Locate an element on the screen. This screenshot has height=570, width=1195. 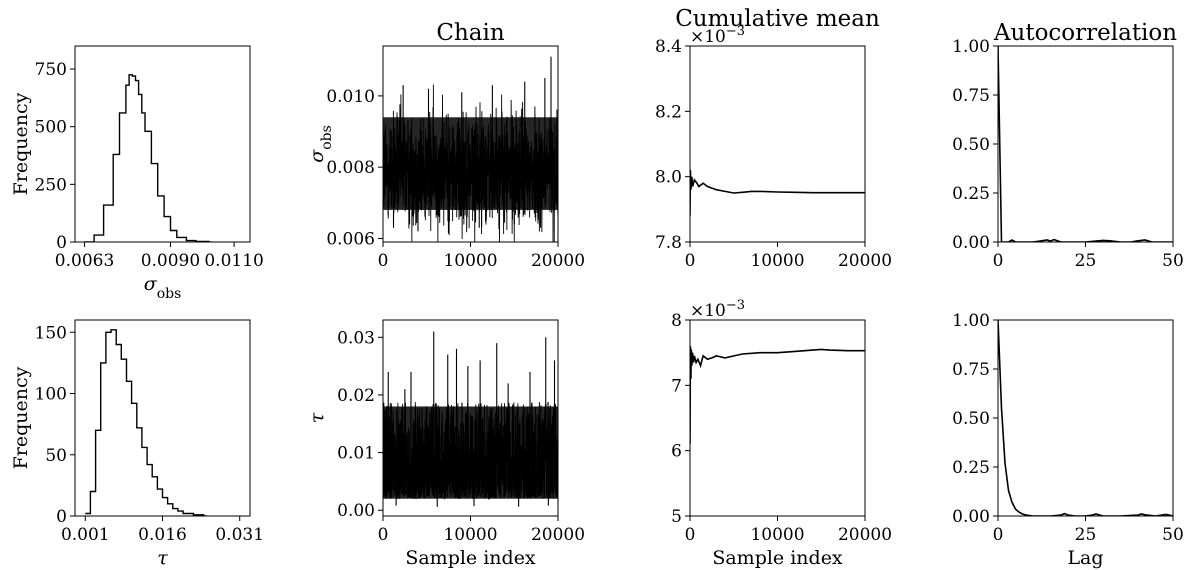
panel-acf-tau: 0 25 50 0.00 0.25 0.50 0.75 1.00 Lag is located at coordinates (1068, 440).